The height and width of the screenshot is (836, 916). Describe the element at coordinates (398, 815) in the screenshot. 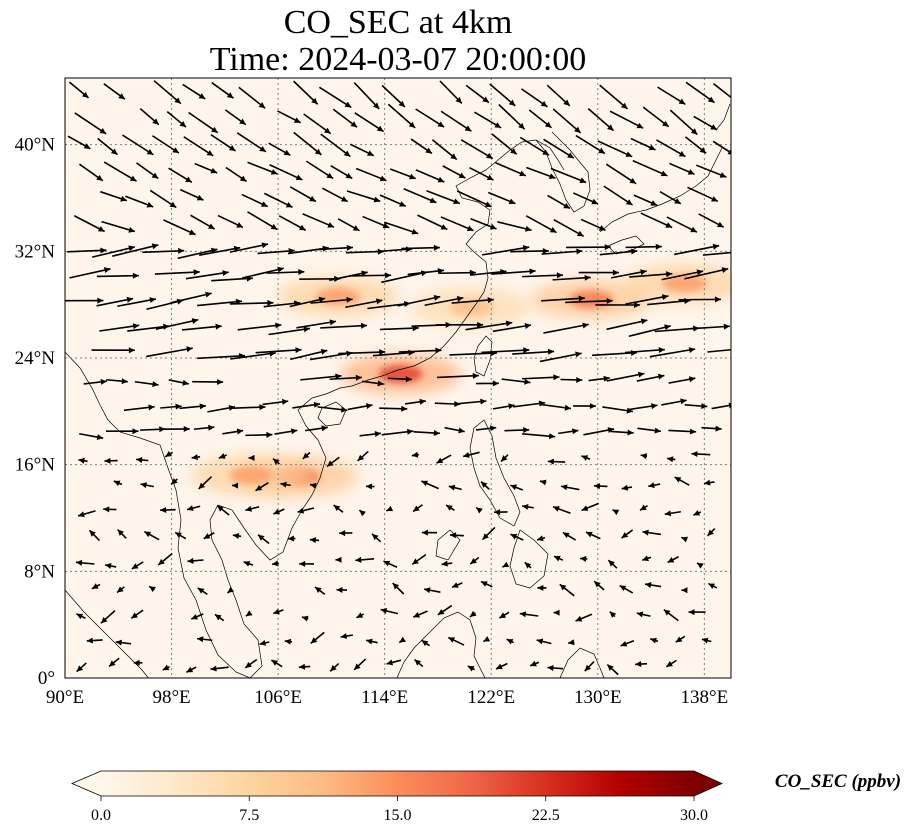

I see `colorbar-tick-label: 15.0` at that location.